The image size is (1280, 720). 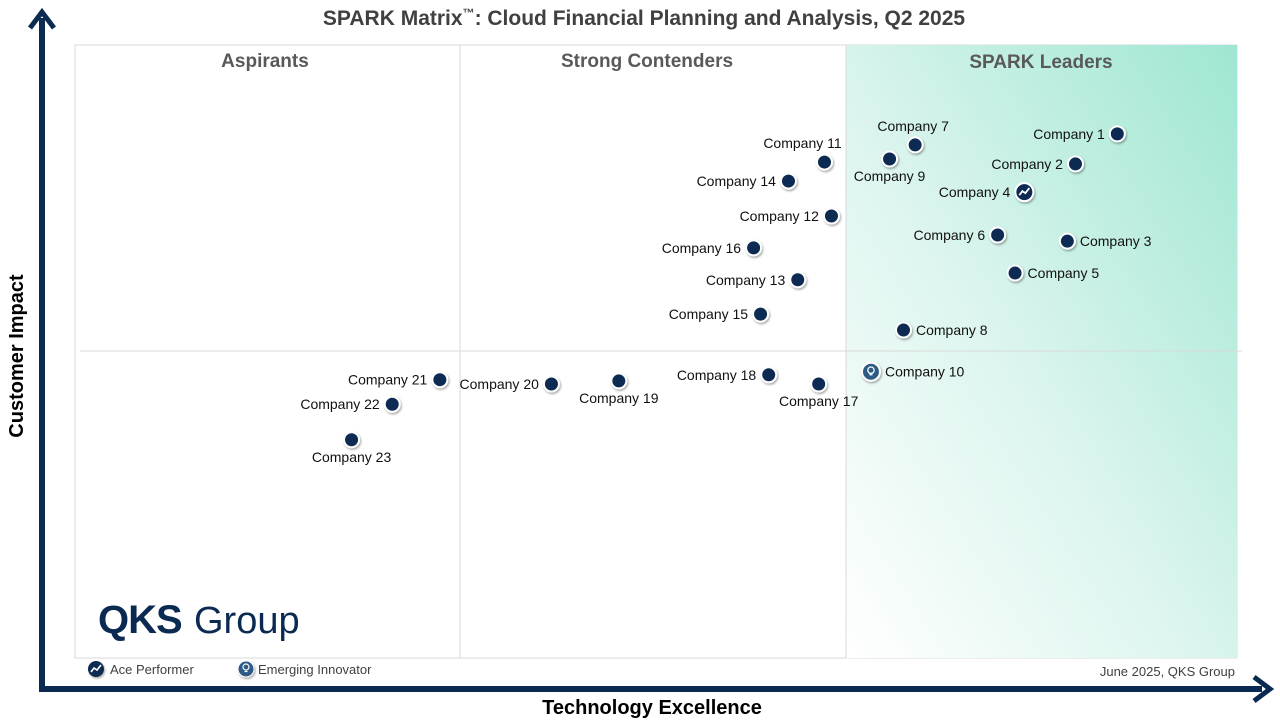 I want to click on svg-text: Group, so click(x=247, y=621).